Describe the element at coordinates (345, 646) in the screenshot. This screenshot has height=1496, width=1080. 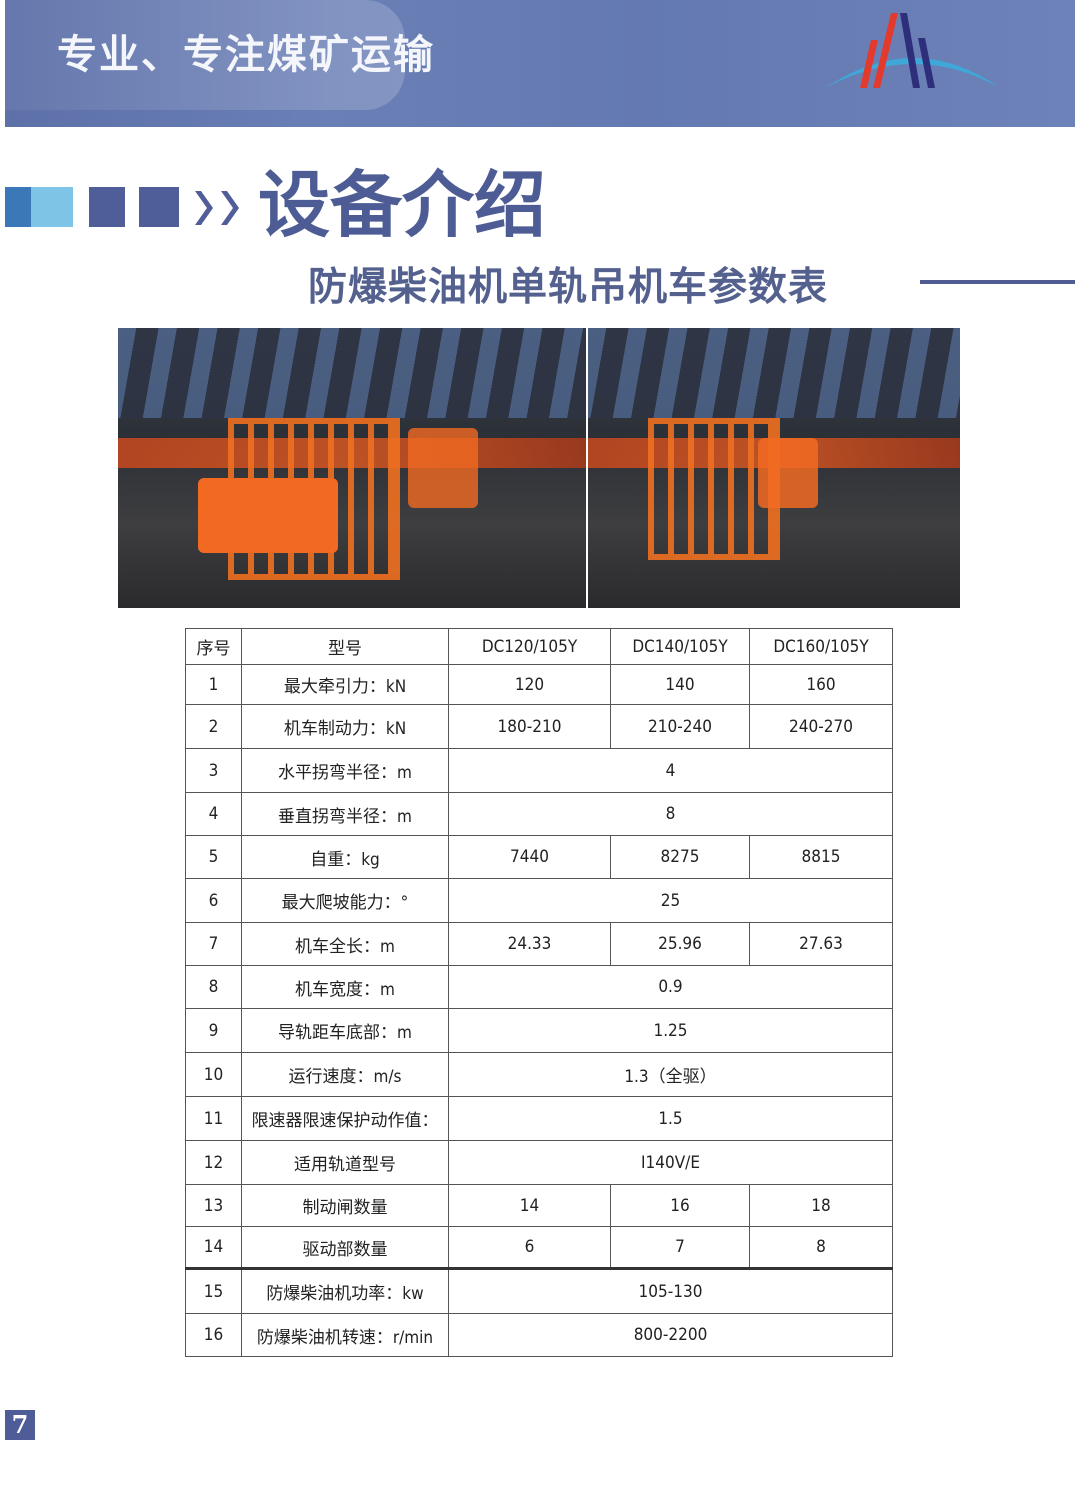
I see `column-header: 型号` at that location.